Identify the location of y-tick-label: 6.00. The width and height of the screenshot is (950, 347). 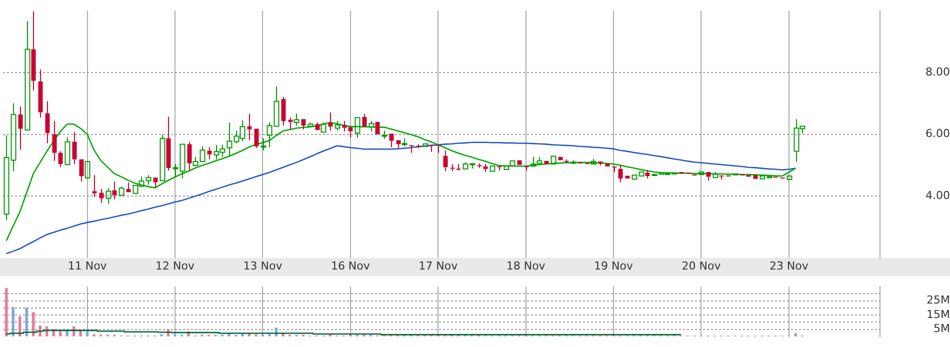
(938, 133).